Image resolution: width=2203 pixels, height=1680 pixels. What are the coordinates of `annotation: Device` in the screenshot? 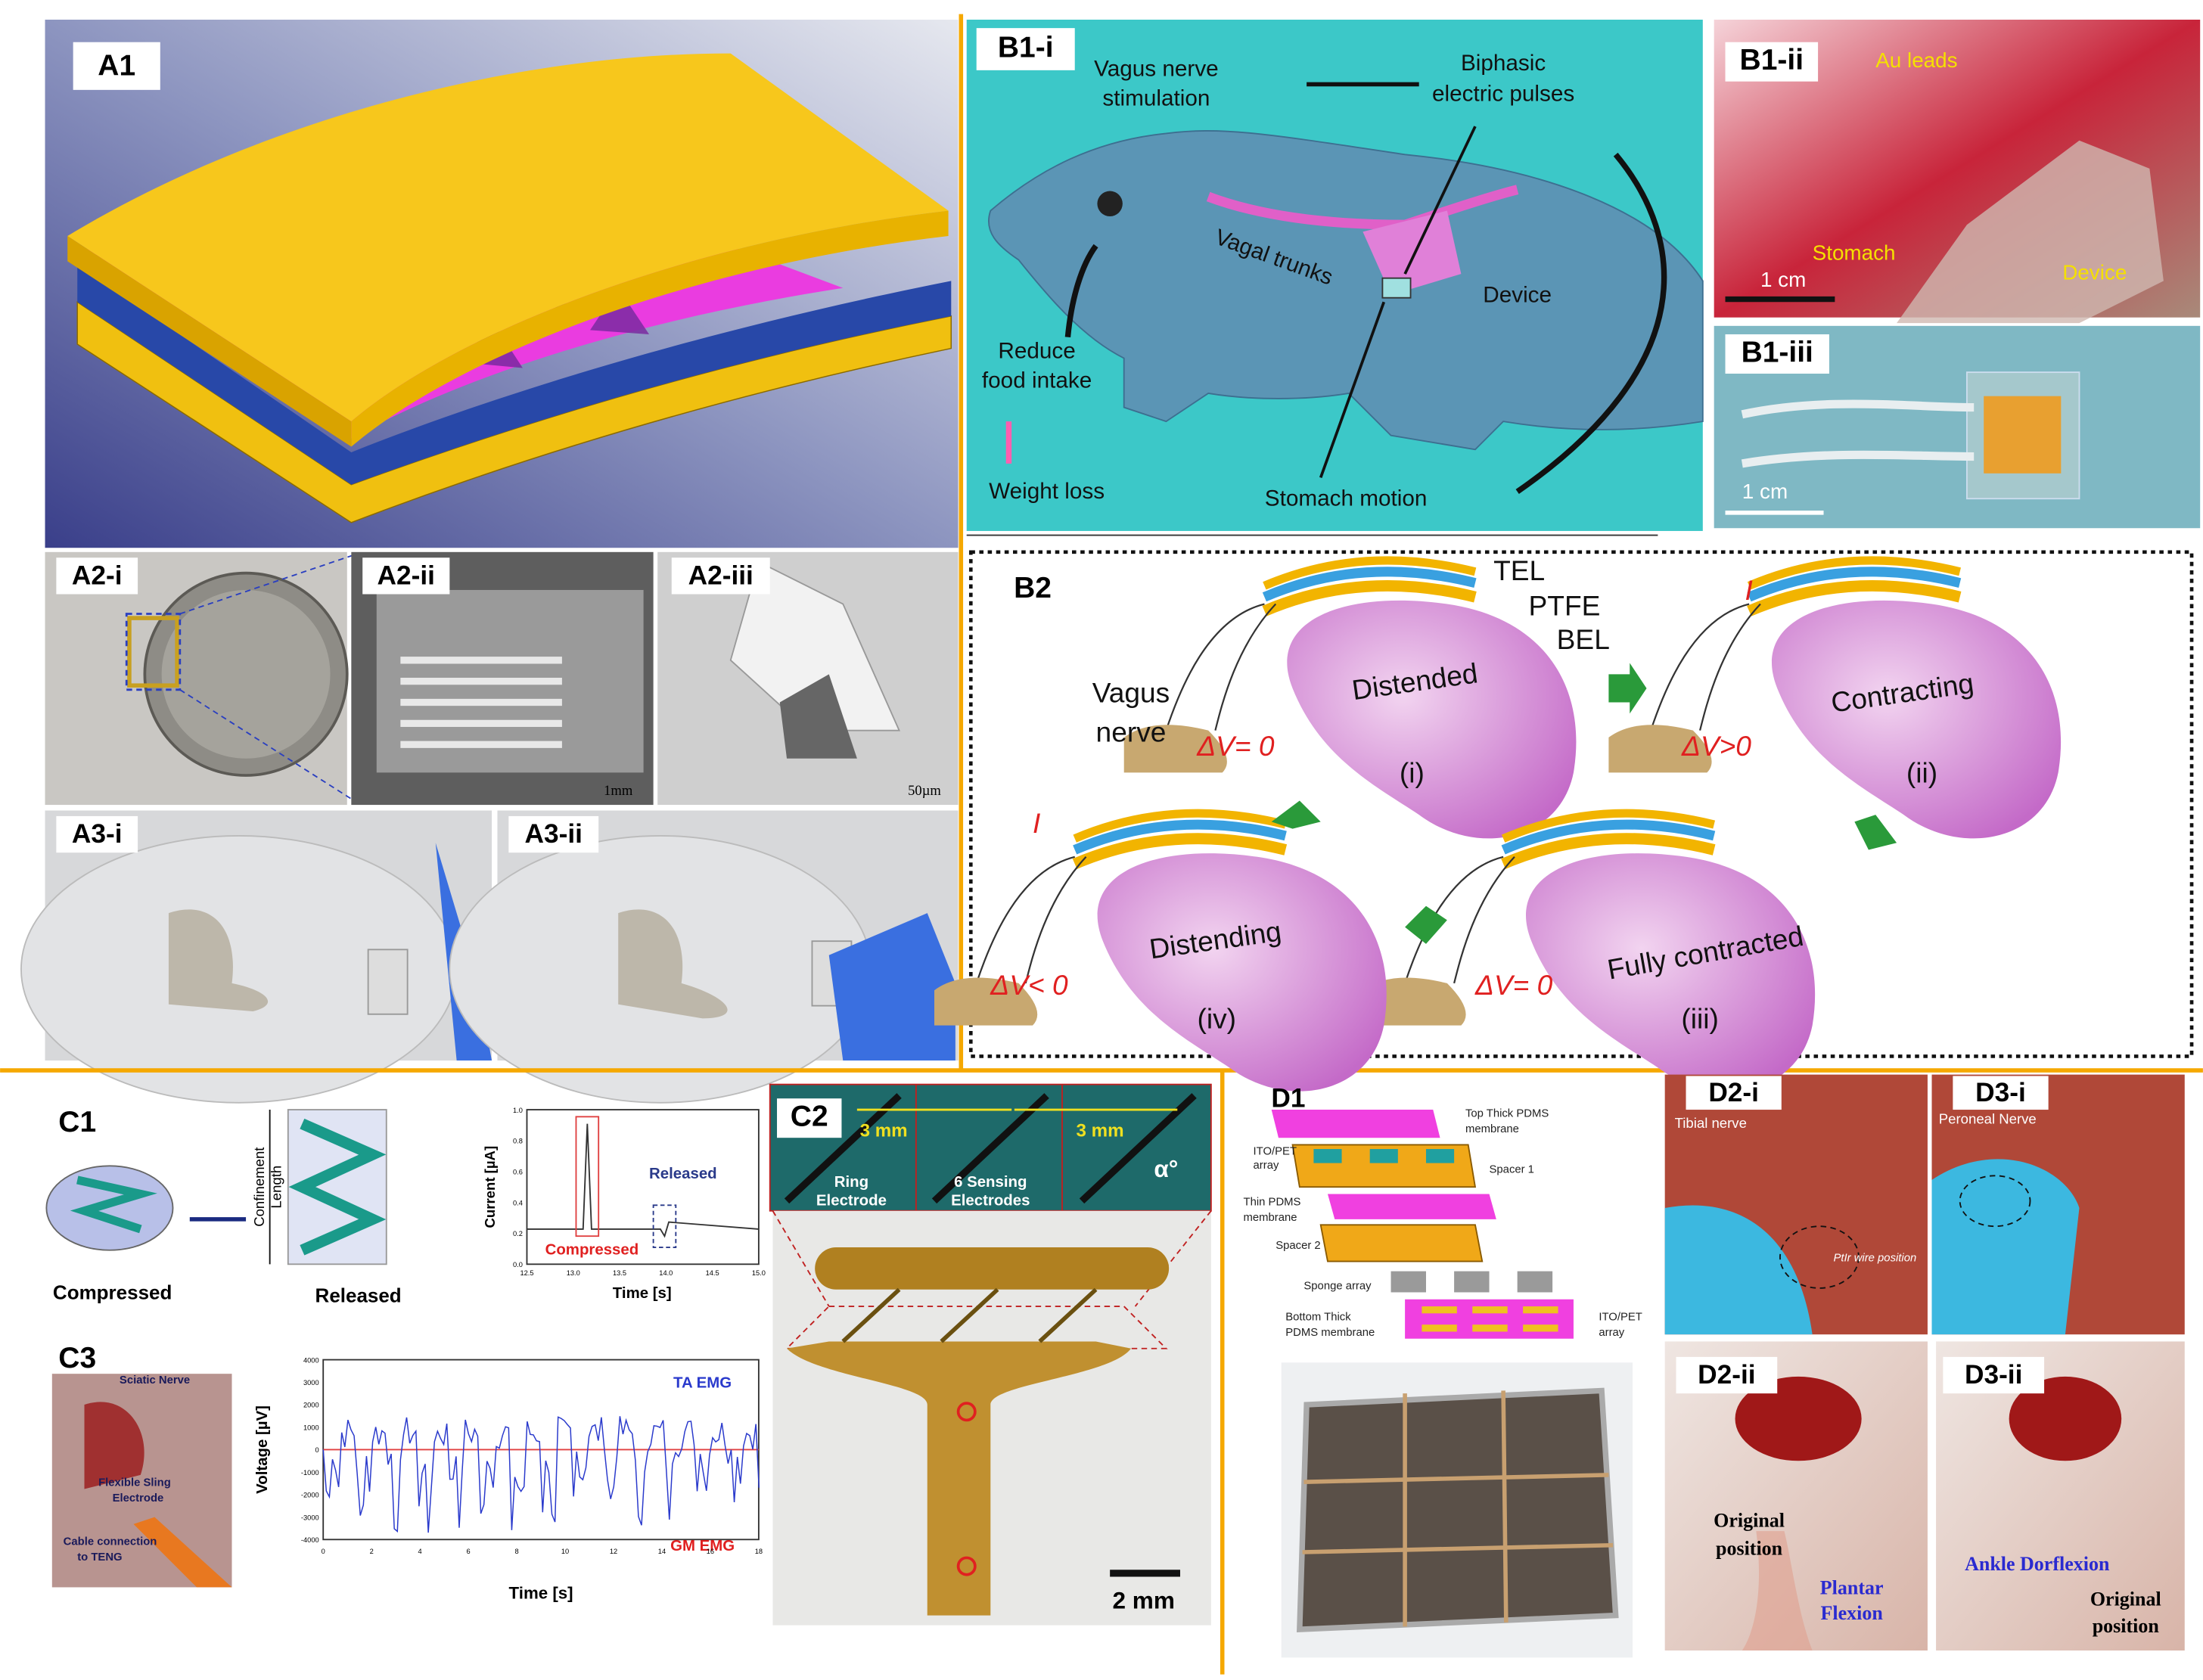 It's located at (2094, 272).